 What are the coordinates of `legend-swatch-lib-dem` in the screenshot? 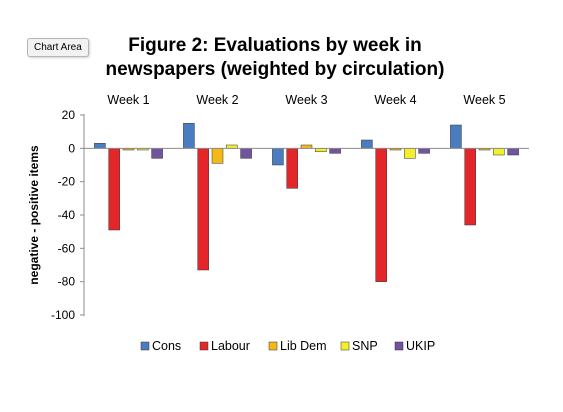 It's located at (273, 346).